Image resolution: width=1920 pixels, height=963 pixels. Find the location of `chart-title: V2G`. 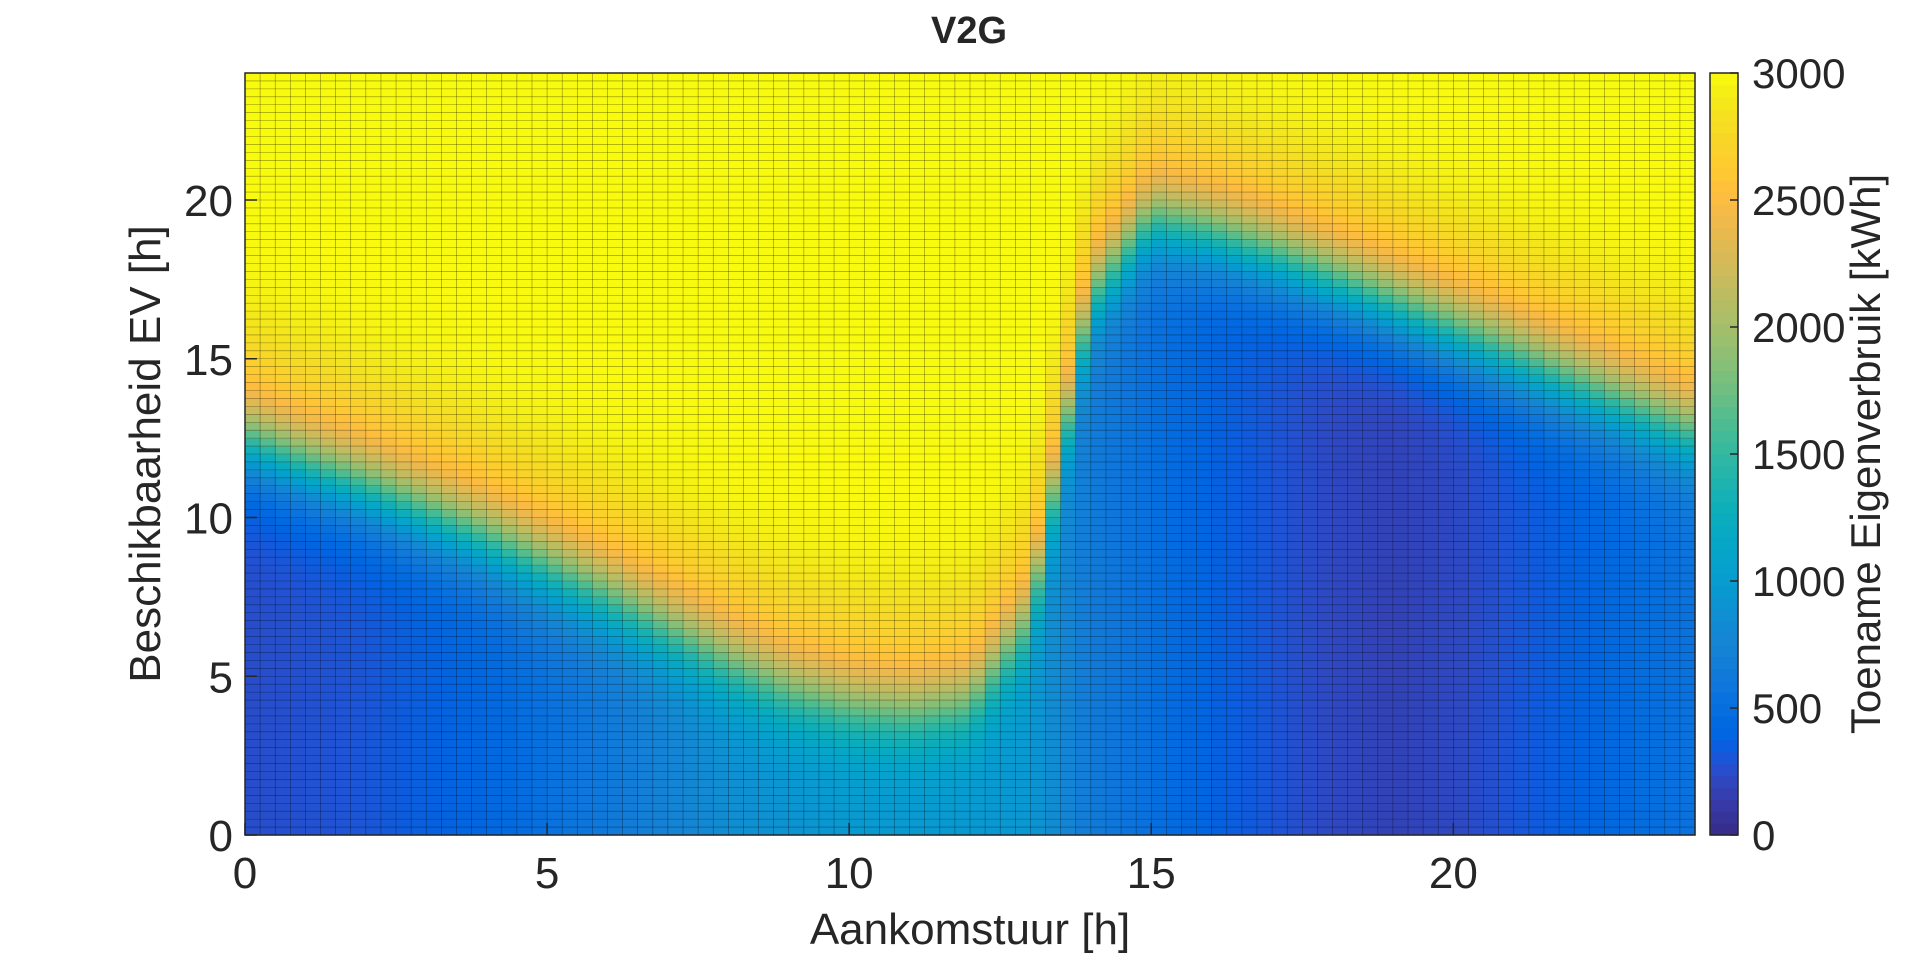

chart-title: V2G is located at coordinates (969, 31).